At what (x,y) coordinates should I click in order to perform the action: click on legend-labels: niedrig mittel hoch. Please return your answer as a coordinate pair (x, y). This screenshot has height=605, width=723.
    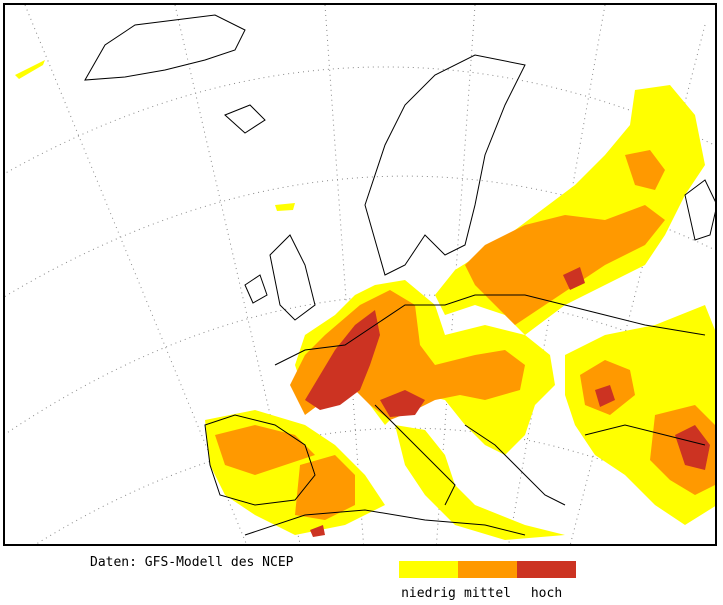
    Looking at the image, I should click on (487, 593).